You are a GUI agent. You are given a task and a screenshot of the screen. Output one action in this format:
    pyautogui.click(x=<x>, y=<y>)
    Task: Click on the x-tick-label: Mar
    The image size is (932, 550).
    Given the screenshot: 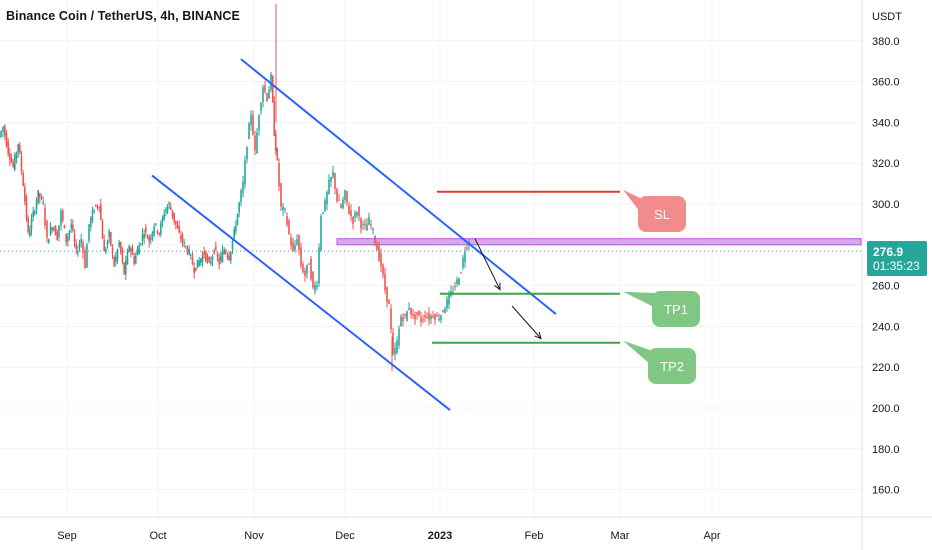 What is the action you would take?
    pyautogui.click(x=620, y=536)
    